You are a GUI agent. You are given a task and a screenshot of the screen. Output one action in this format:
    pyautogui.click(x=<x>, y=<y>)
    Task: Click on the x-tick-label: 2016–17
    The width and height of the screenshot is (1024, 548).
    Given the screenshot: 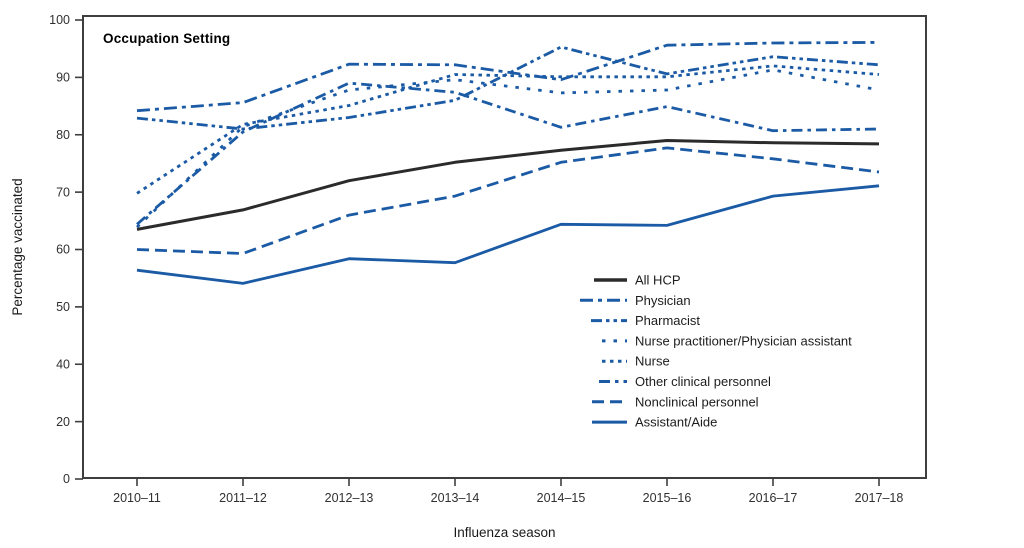 What is the action you would take?
    pyautogui.click(x=773, y=498)
    